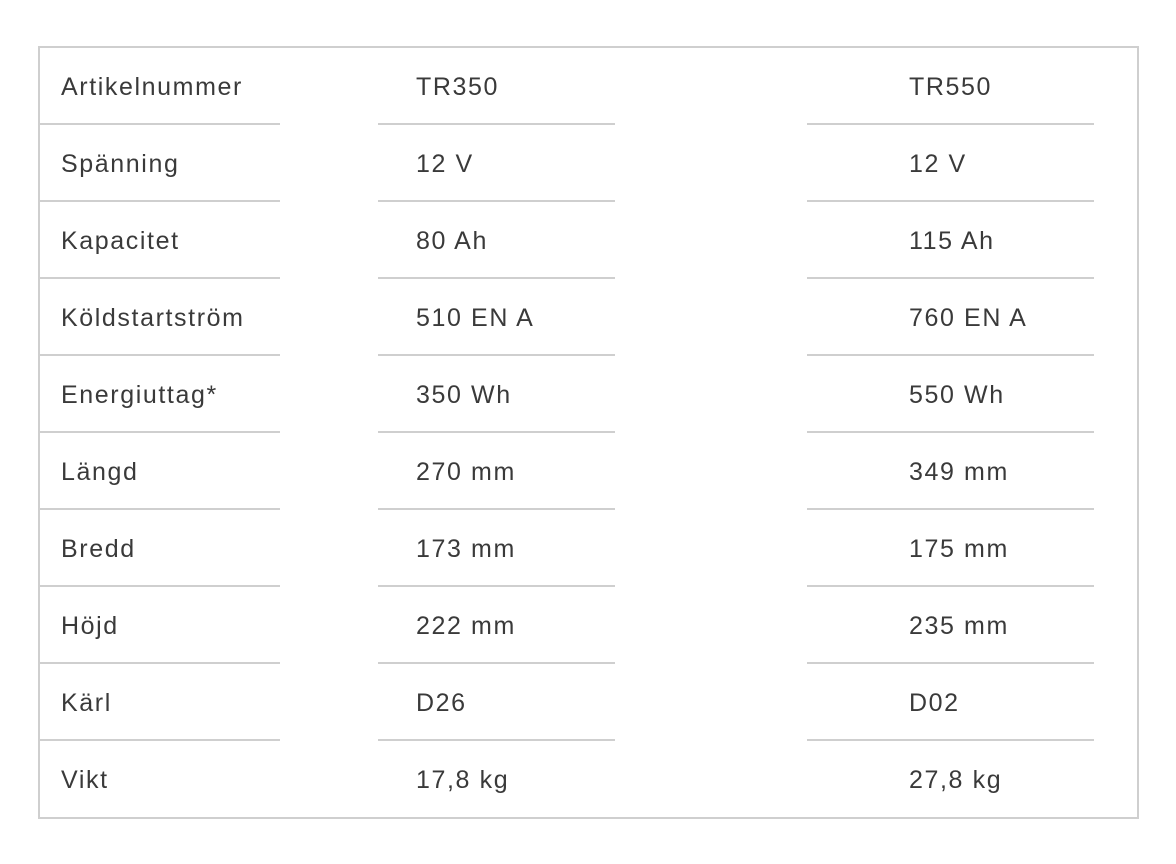 Image resolution: width=1176 pixels, height=864 pixels. I want to click on table-row: Längd 270 mm 349 mm, so click(588, 472).